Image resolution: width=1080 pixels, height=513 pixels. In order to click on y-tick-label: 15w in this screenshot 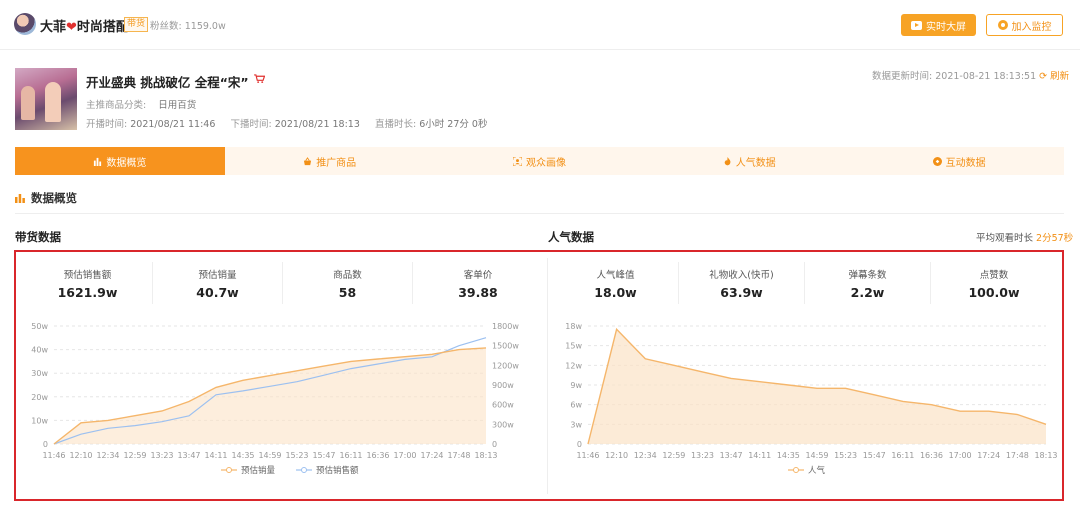, I will do `click(573, 346)`.